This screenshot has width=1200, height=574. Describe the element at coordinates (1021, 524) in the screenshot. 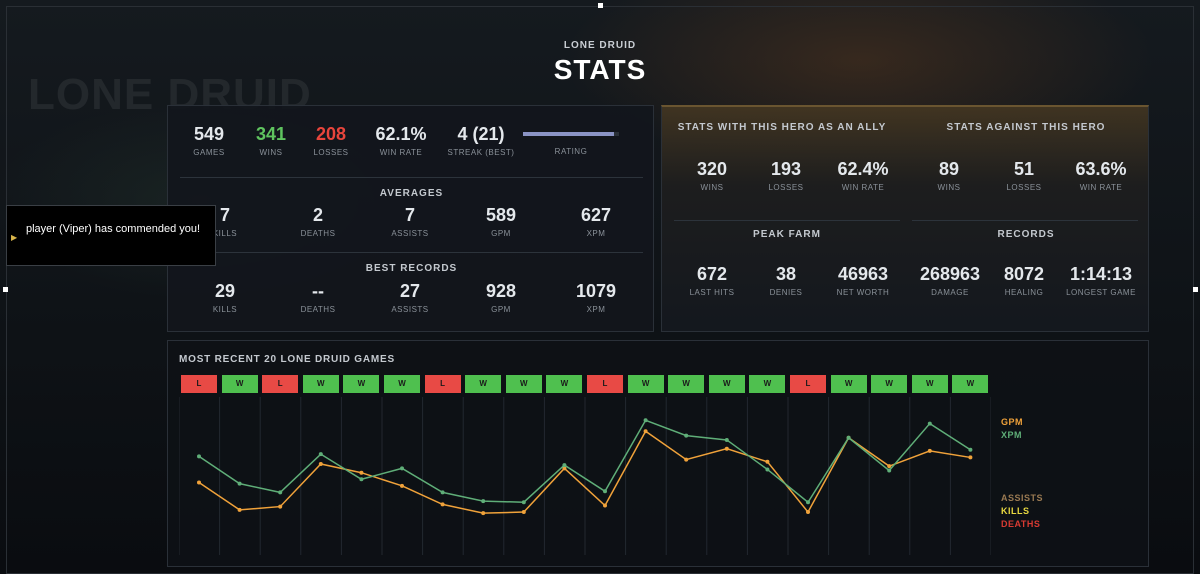

I see `legend-deaths: DEATHS` at that location.